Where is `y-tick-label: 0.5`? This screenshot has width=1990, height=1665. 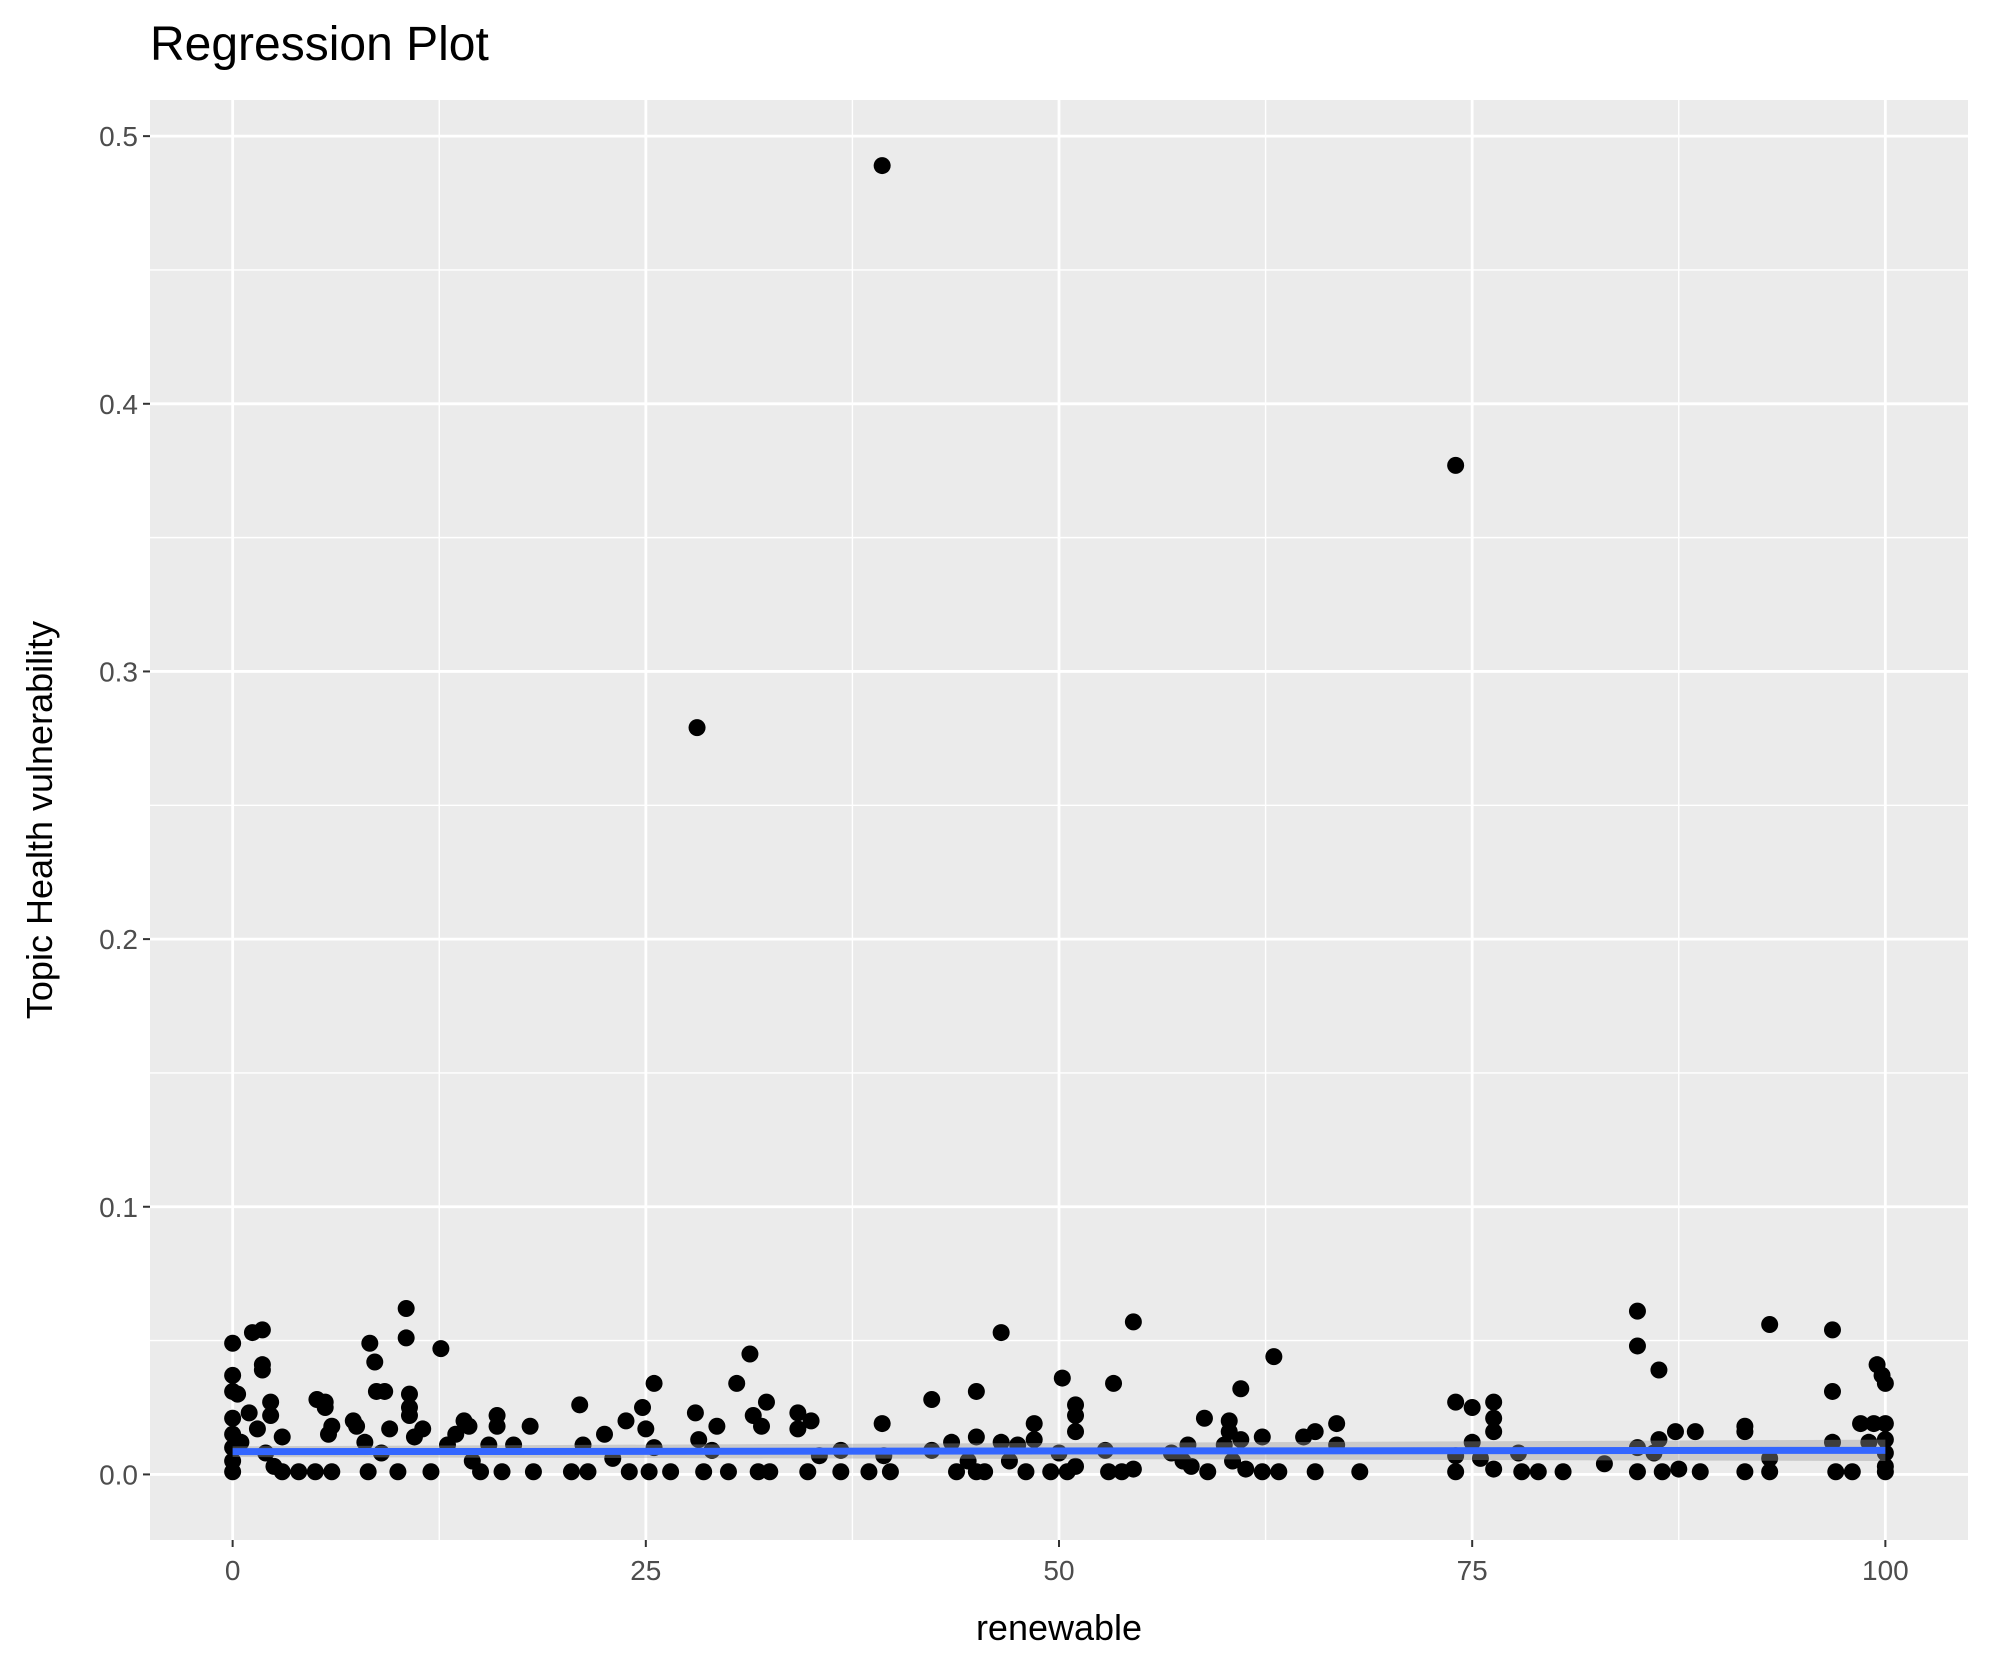
y-tick-label: 0.5 is located at coordinates (118, 136).